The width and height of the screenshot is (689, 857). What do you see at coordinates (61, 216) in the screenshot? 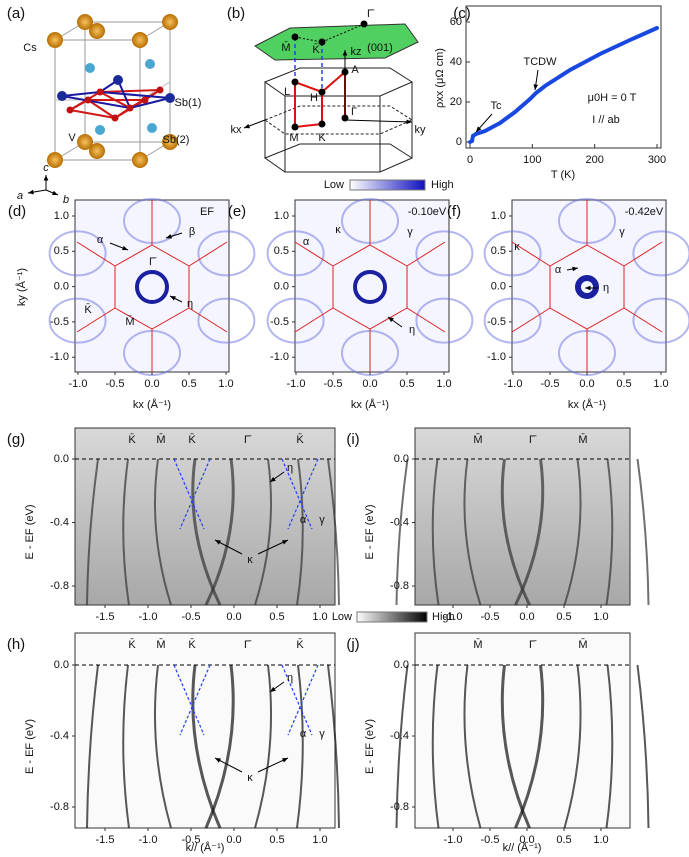
I see `y-tick-label: 1.0` at bounding box center [61, 216].